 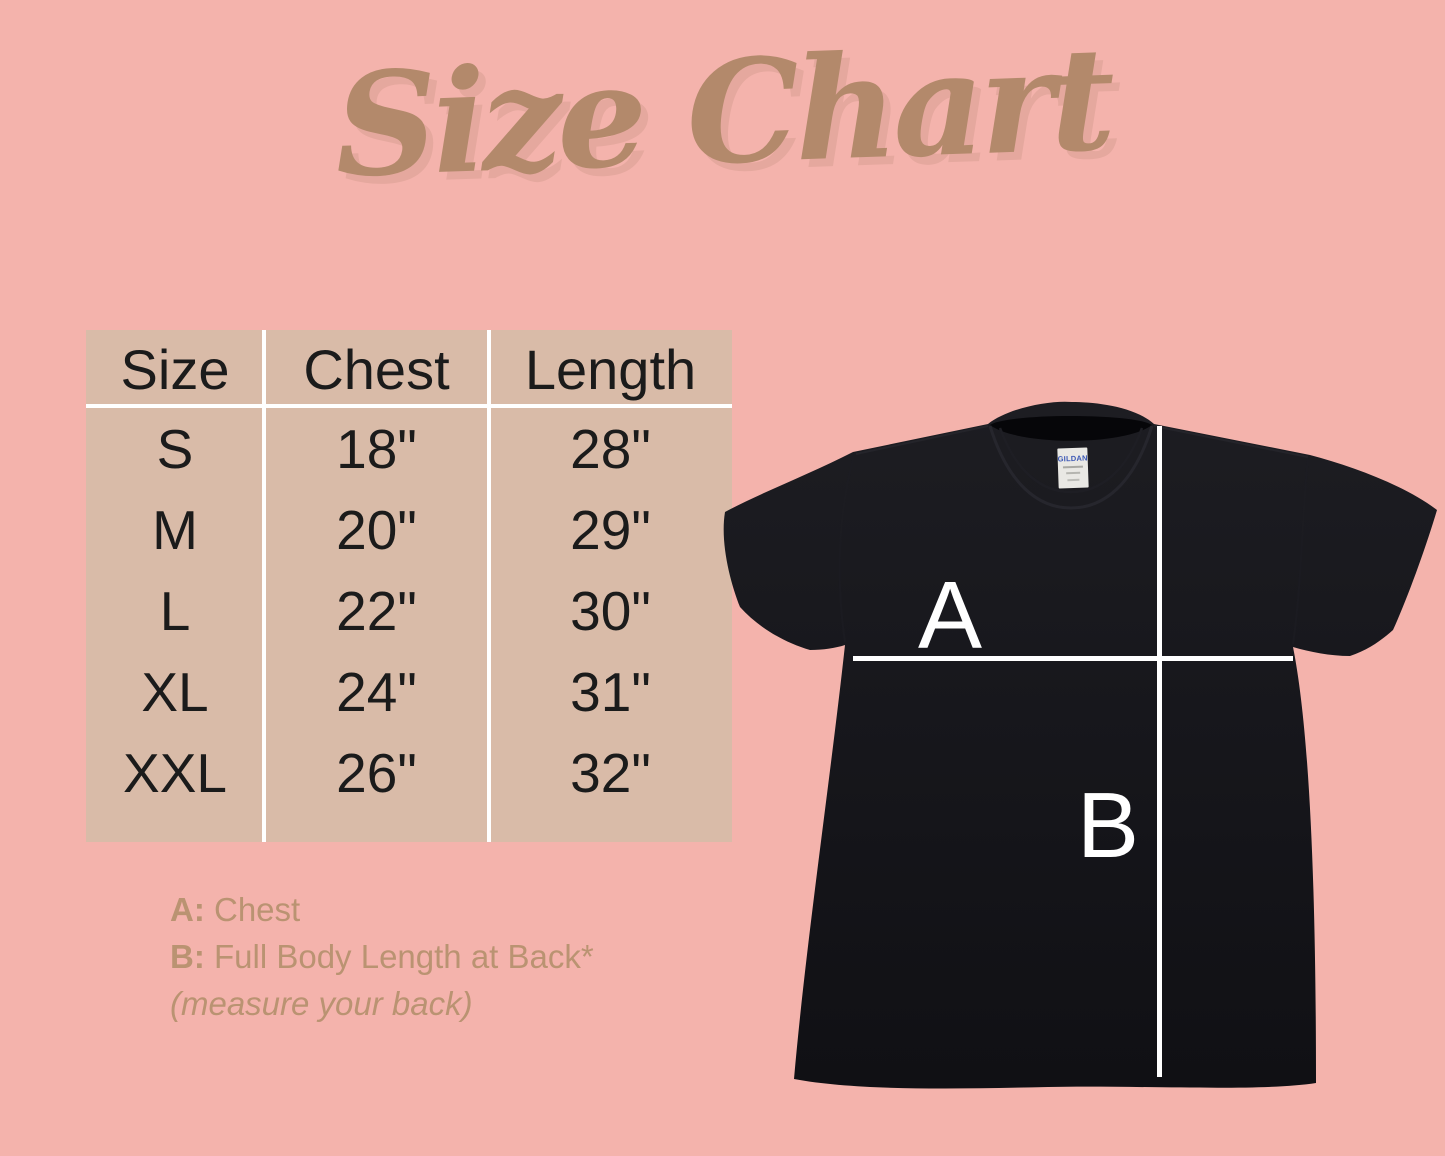 What do you see at coordinates (175, 772) in the screenshot?
I see `cell-size: XXL` at bounding box center [175, 772].